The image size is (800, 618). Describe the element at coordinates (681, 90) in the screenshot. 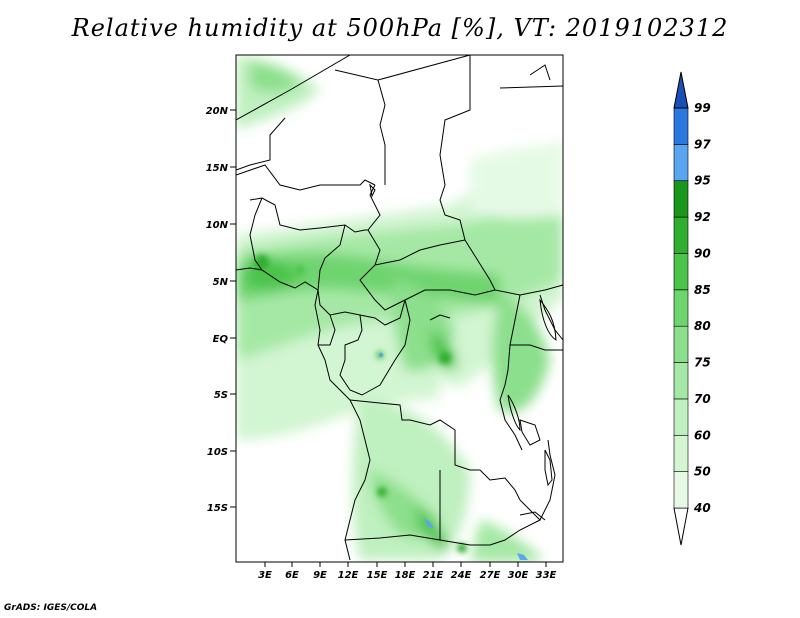

I see `colorbar-upper-arrow` at that location.